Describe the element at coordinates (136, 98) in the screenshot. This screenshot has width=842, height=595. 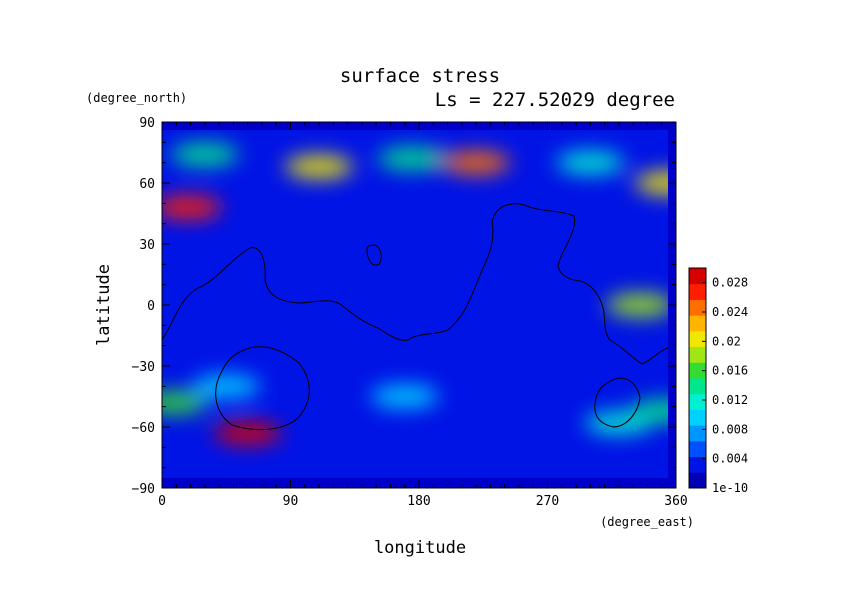
I see `y-unit-label: (degree_north)` at that location.